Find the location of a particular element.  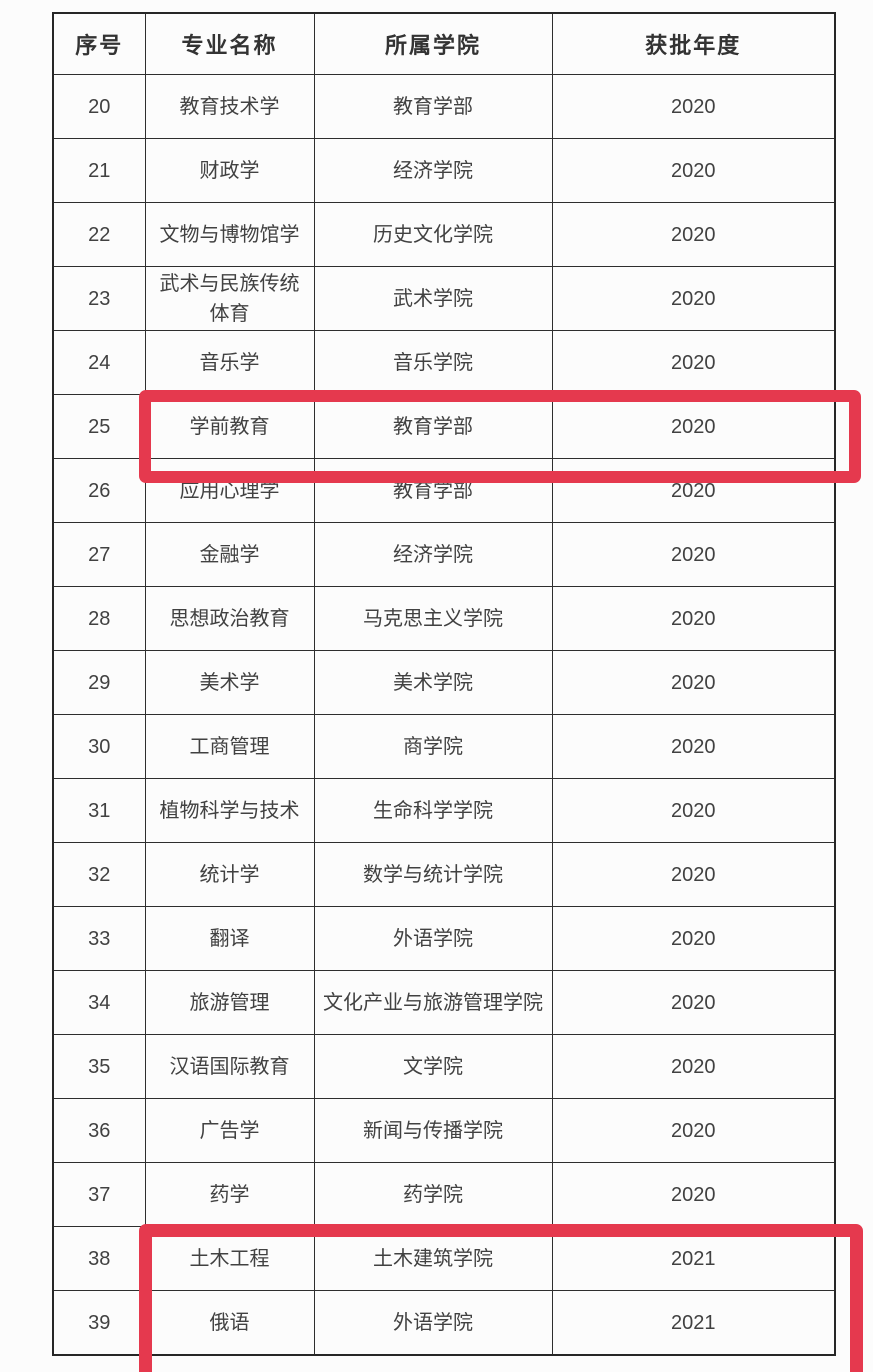

cell-no: 26 is located at coordinates (99, 490).